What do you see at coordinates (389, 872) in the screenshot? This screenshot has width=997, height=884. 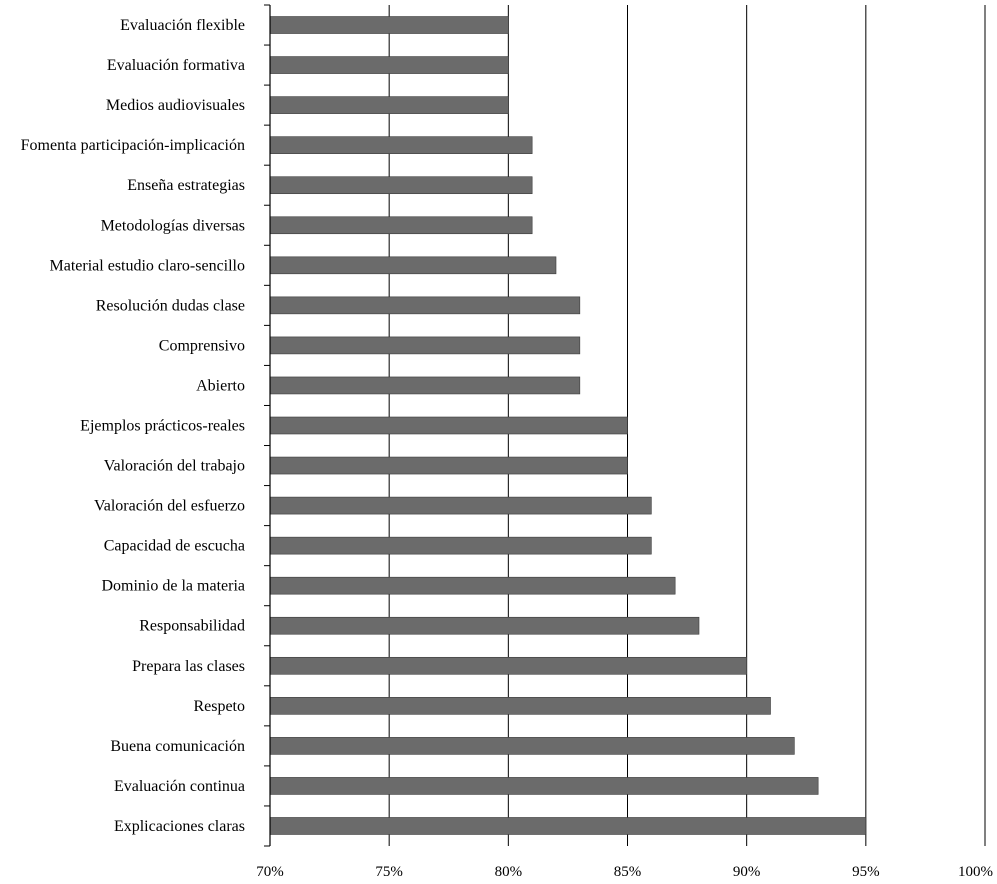 I see `x-tick-label-75: 75%` at bounding box center [389, 872].